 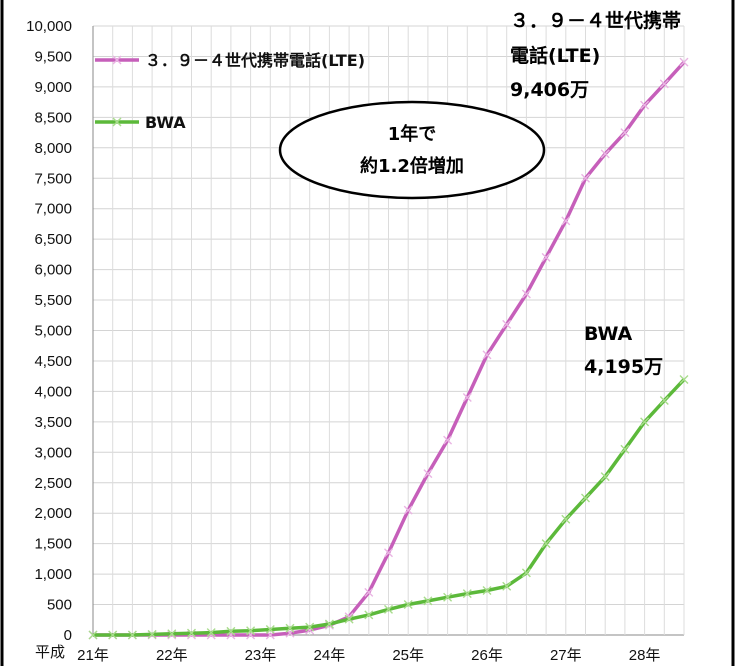 I want to click on y-tick-label: 8,000, so click(x=53, y=148).